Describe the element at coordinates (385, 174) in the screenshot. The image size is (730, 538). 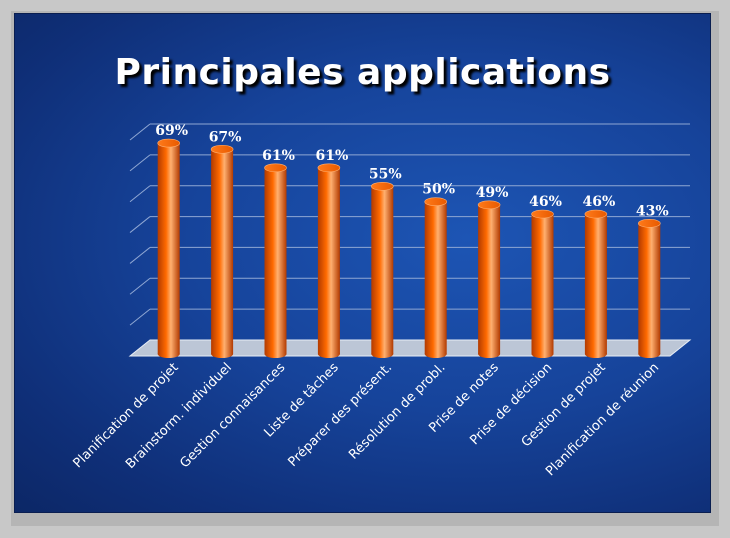
I see `data-label: 55%` at that location.